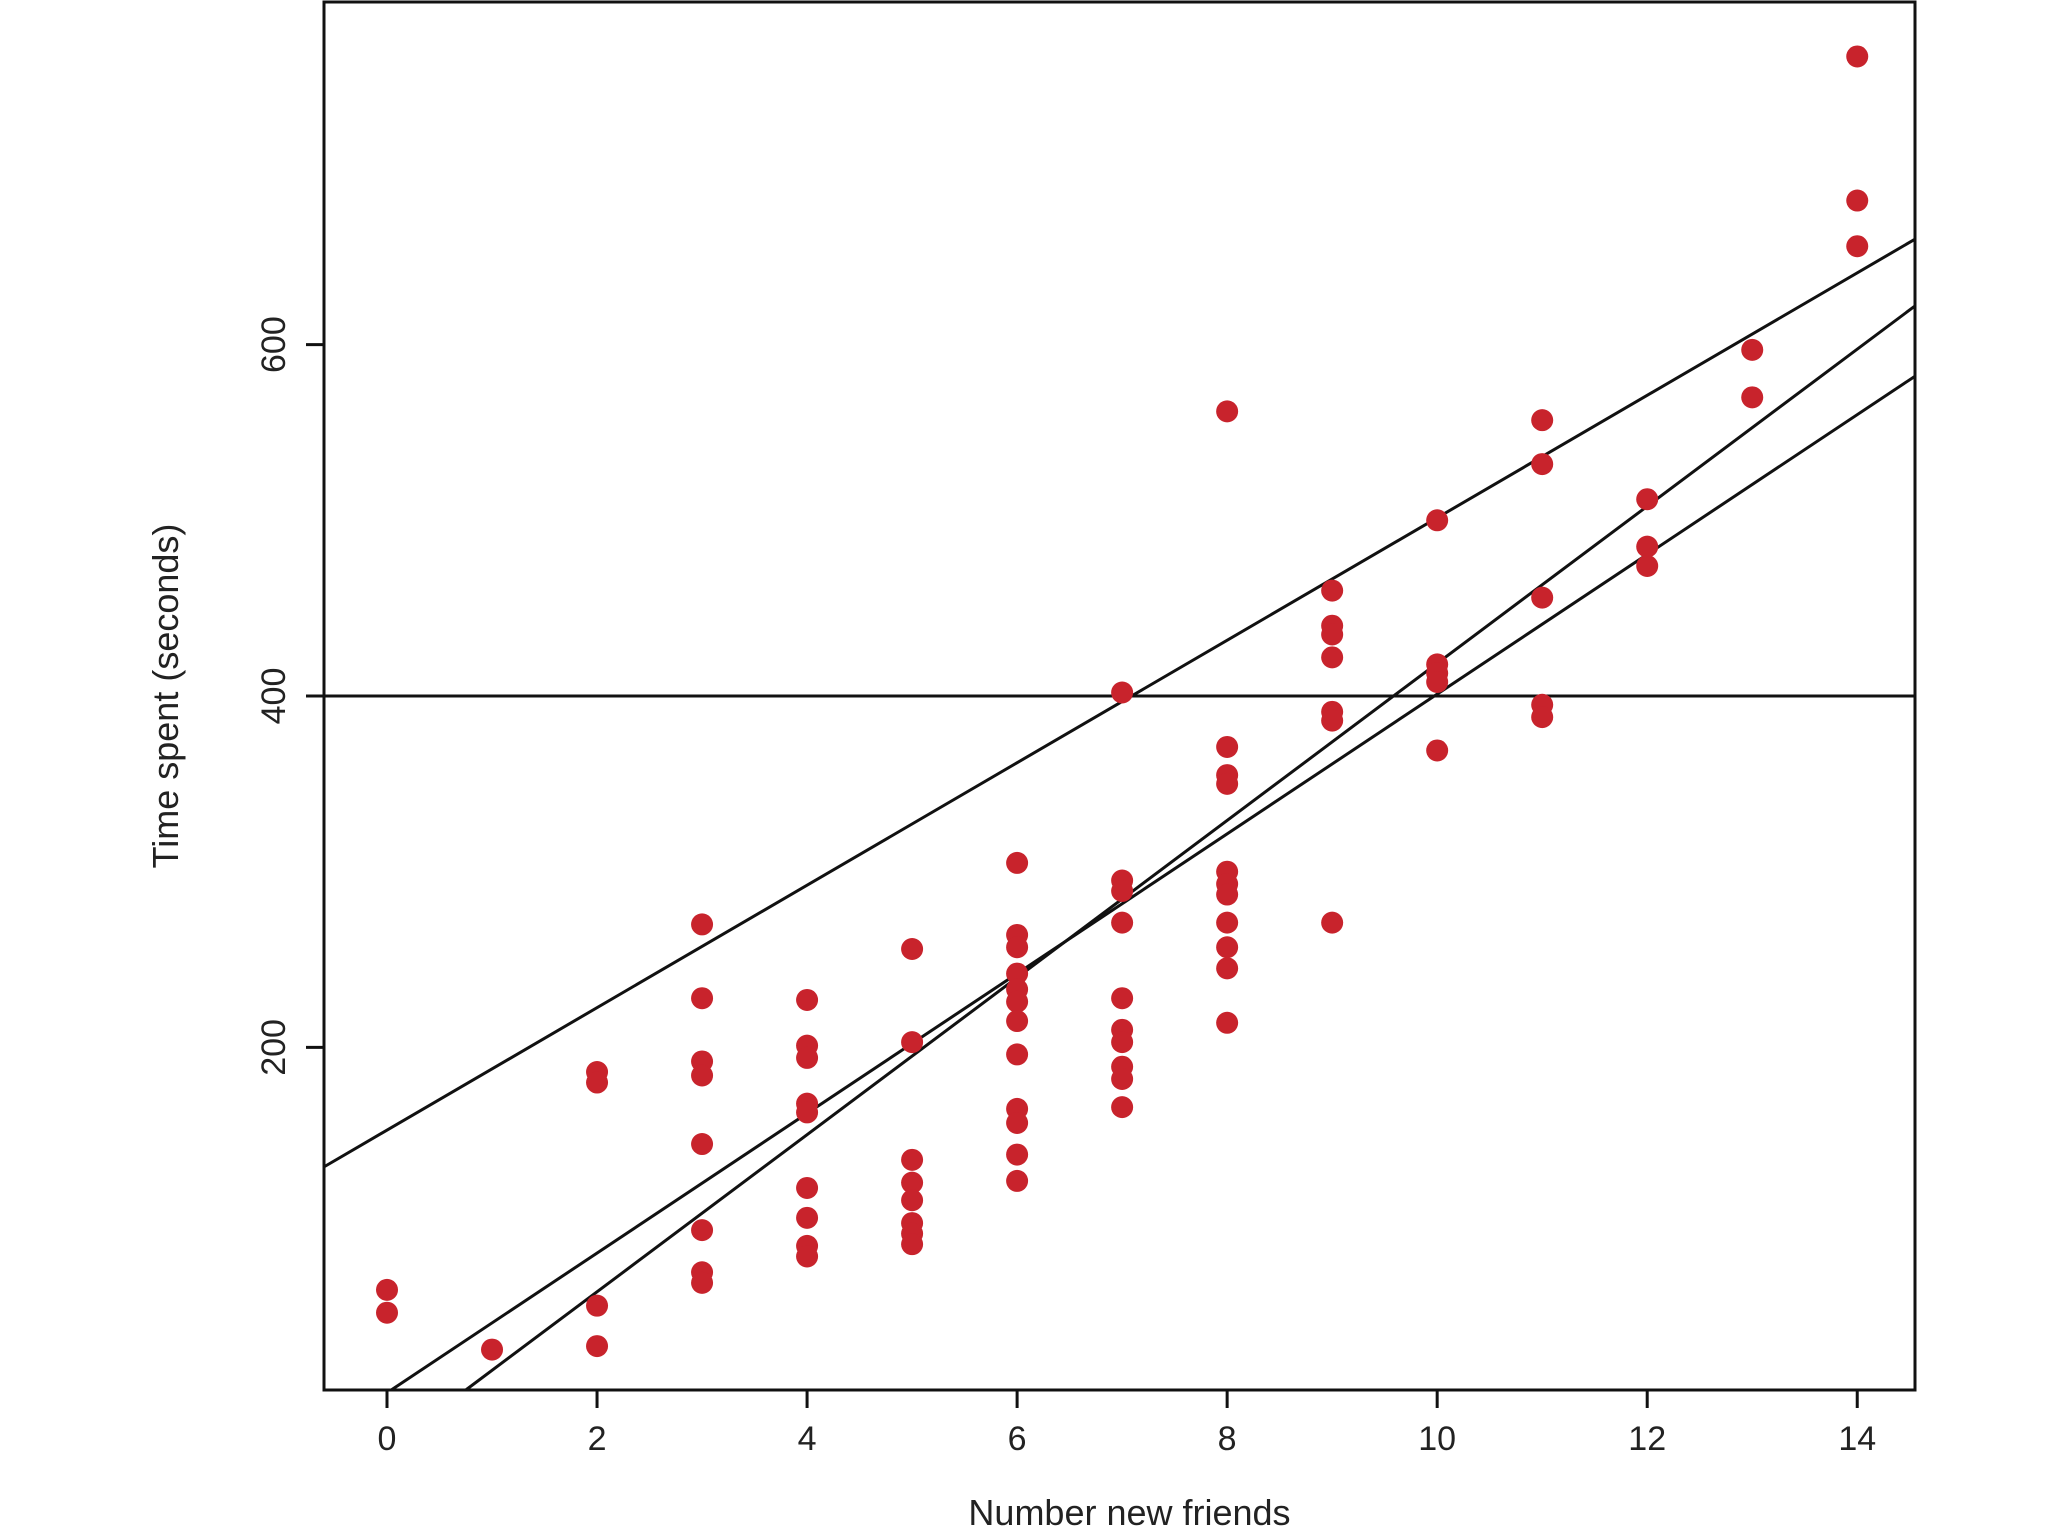  I want to click on y-tick-label: 400, so click(274, 696).